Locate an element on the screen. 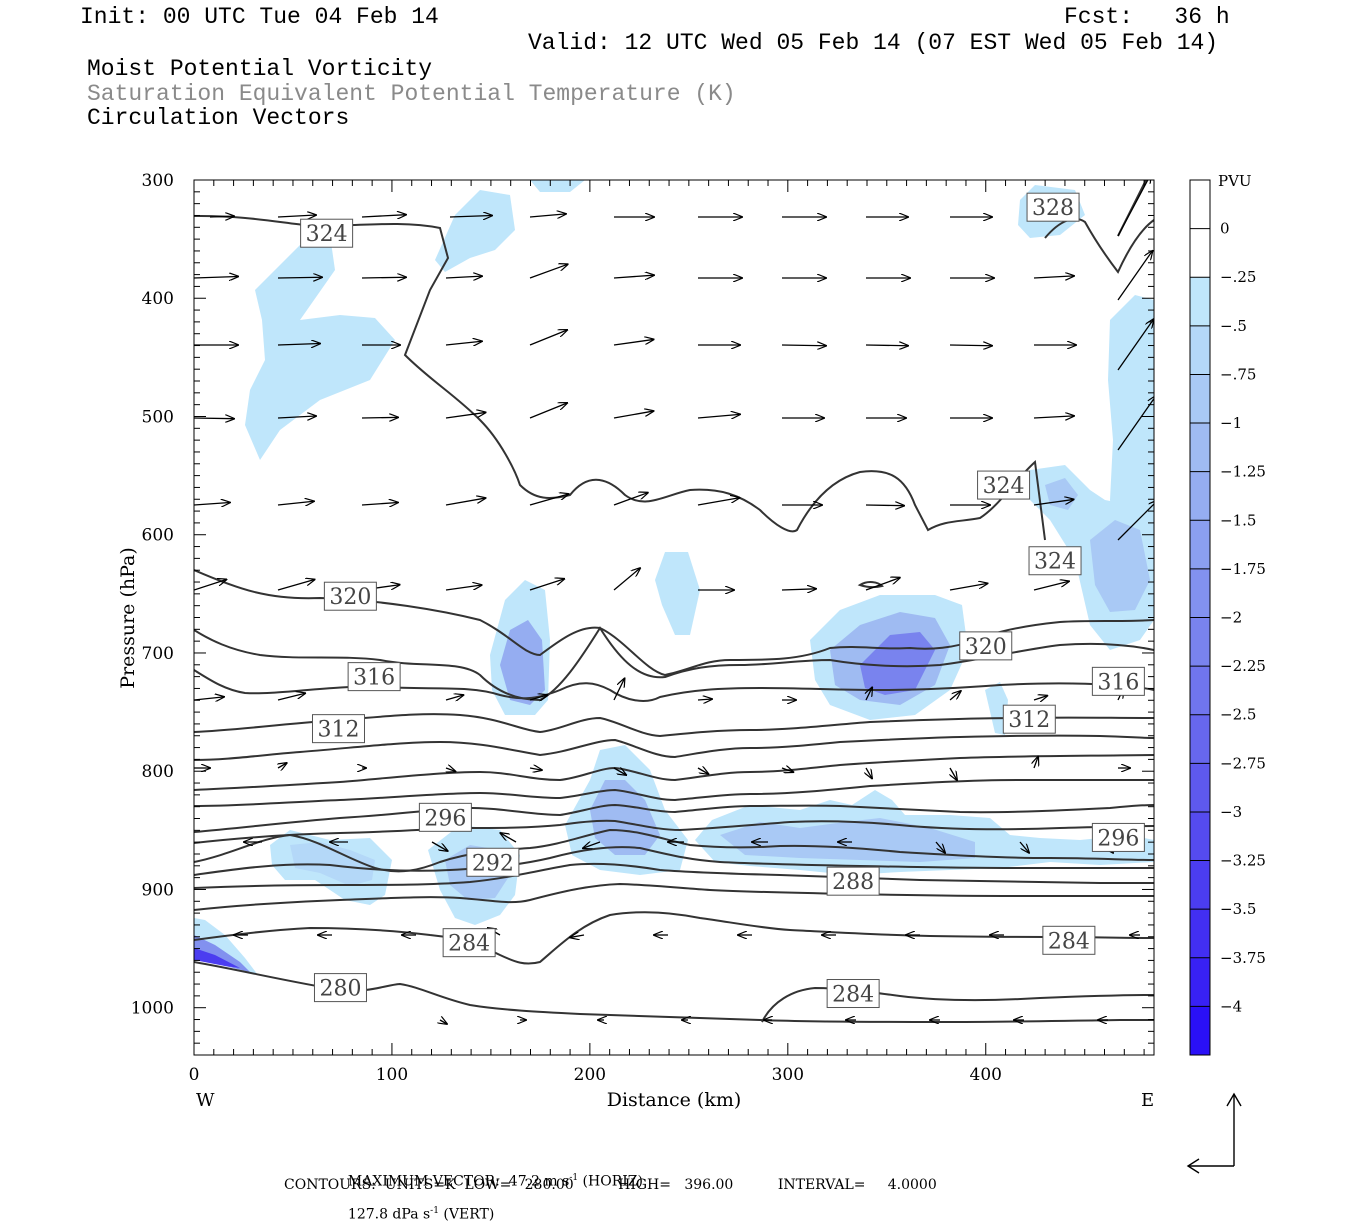 The image size is (1350, 1222). colorbar-level-label: −1.75 is located at coordinates (1243, 569).